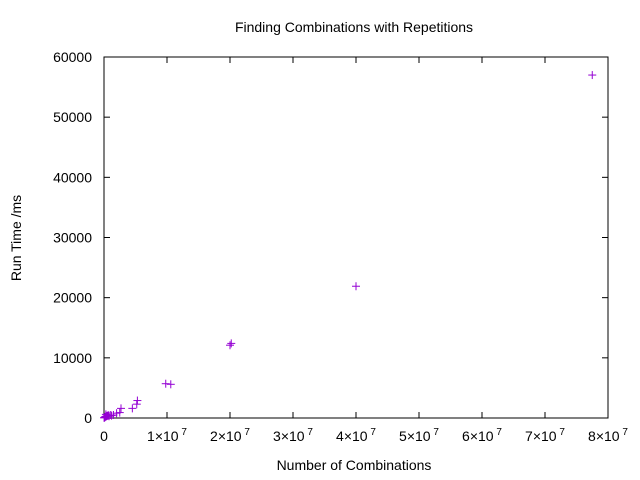 The width and height of the screenshot is (640, 480). What do you see at coordinates (545, 435) in the screenshot?
I see `x-tick-label: 7×10 7` at bounding box center [545, 435].